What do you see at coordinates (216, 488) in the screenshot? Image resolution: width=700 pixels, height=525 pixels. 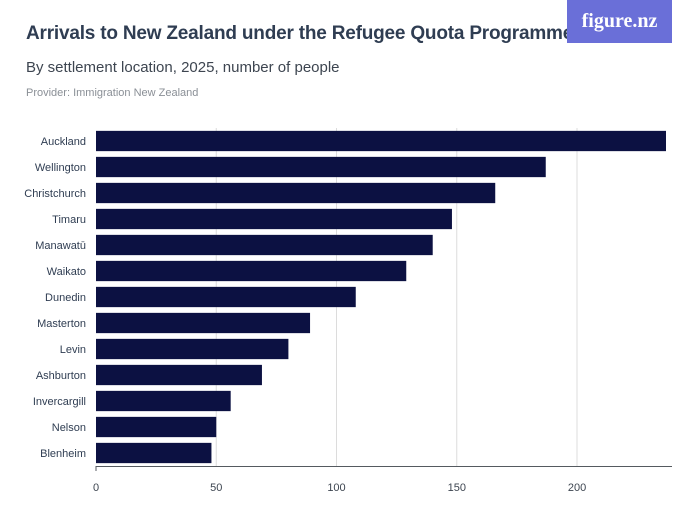 I see `x-tick-label: 50` at bounding box center [216, 488].